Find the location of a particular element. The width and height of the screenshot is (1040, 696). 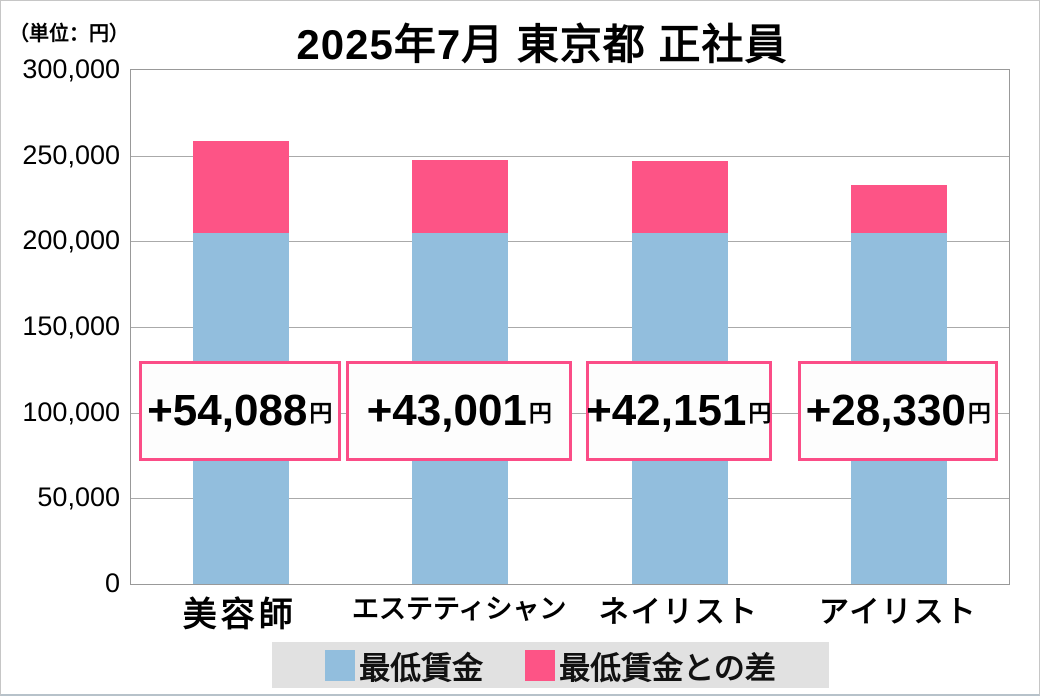

legend-item: 最低賃金 is located at coordinates (404, 665).